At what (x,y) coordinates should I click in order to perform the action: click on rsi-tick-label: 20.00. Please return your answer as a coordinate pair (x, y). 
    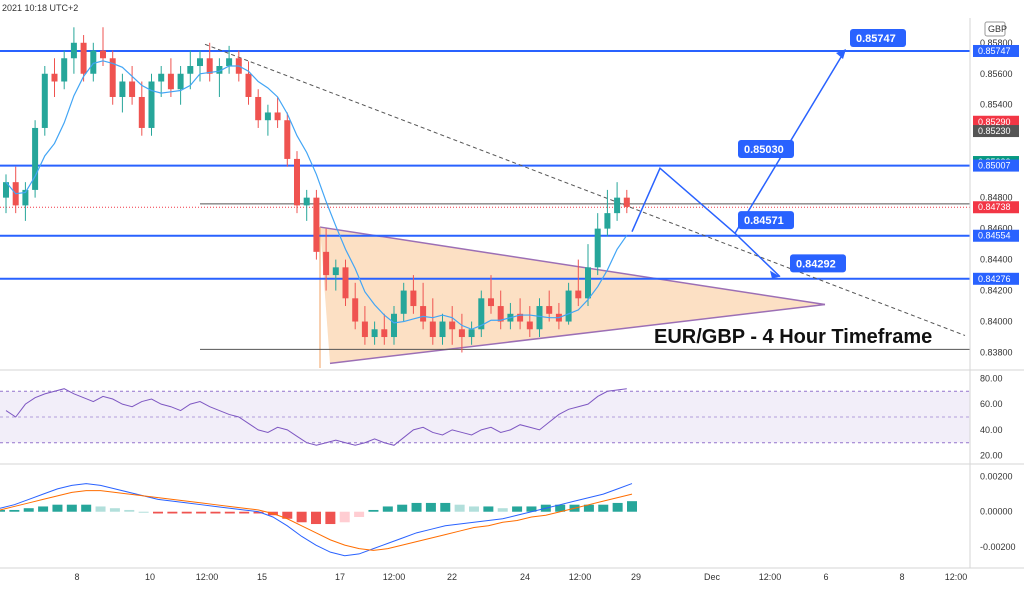
    Looking at the image, I should click on (991, 456).